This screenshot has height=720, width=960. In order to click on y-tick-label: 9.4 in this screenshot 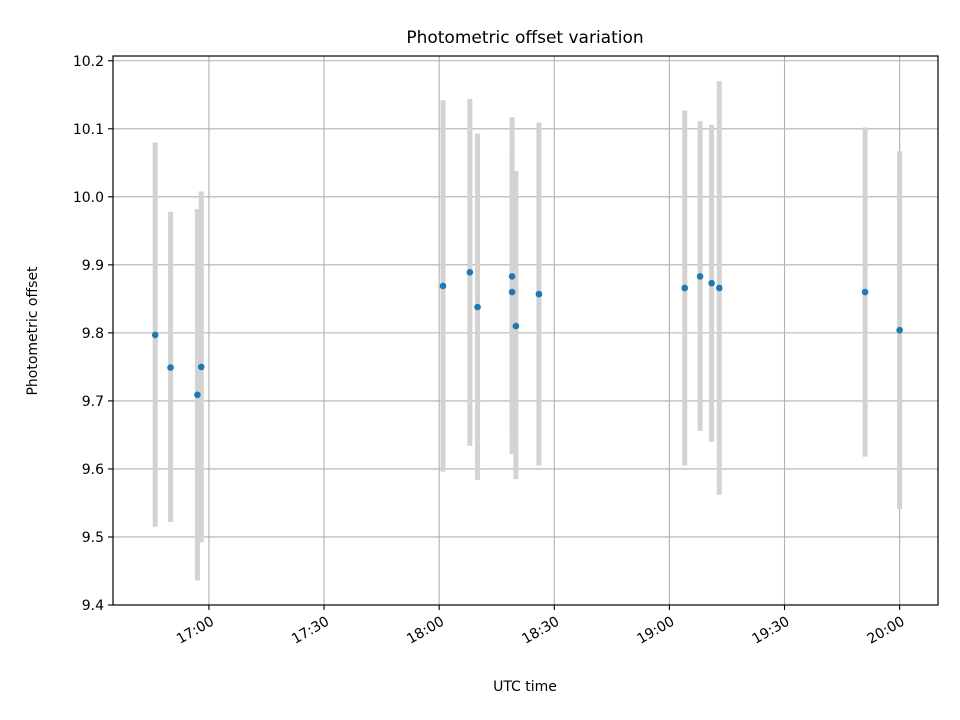, I will do `click(93, 606)`.